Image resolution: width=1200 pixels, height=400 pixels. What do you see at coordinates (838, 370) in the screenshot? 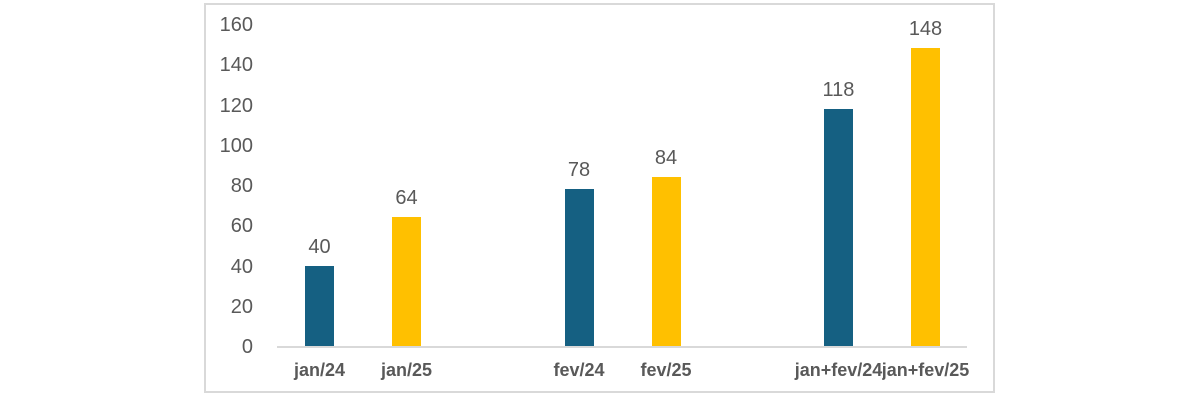
I see `x-category-label: jan+fev/24` at bounding box center [838, 370].